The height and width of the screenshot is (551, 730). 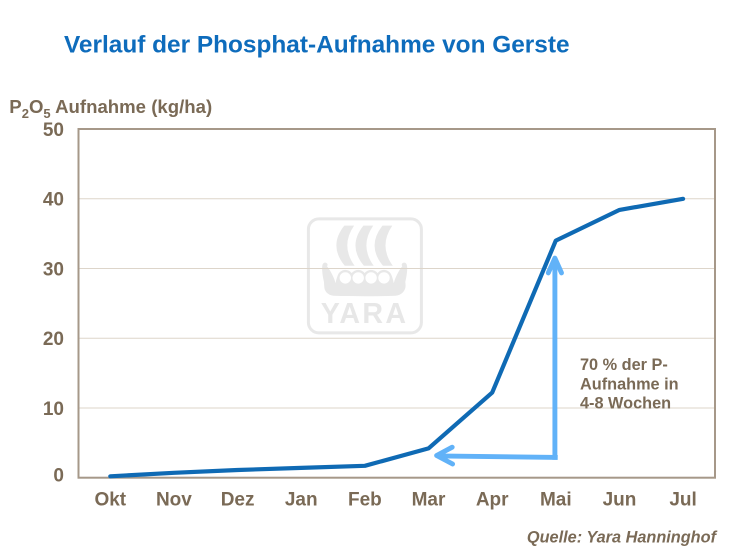 What do you see at coordinates (301, 499) in the screenshot?
I see `svg-text: Jan` at bounding box center [301, 499].